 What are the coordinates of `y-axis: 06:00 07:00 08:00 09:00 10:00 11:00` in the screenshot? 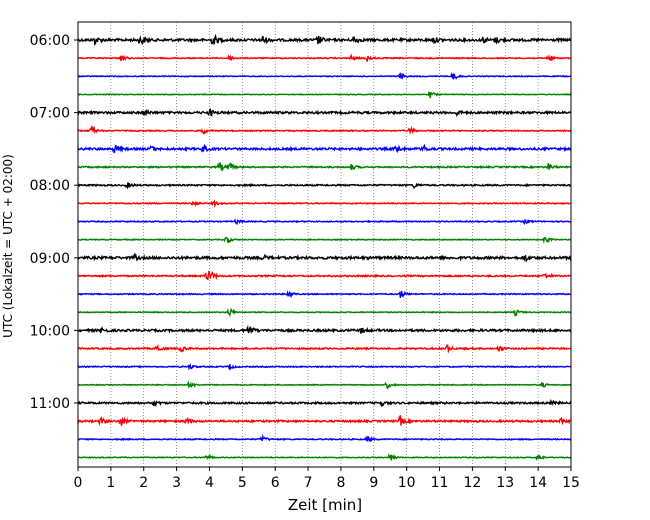 It's located at (54, 222).